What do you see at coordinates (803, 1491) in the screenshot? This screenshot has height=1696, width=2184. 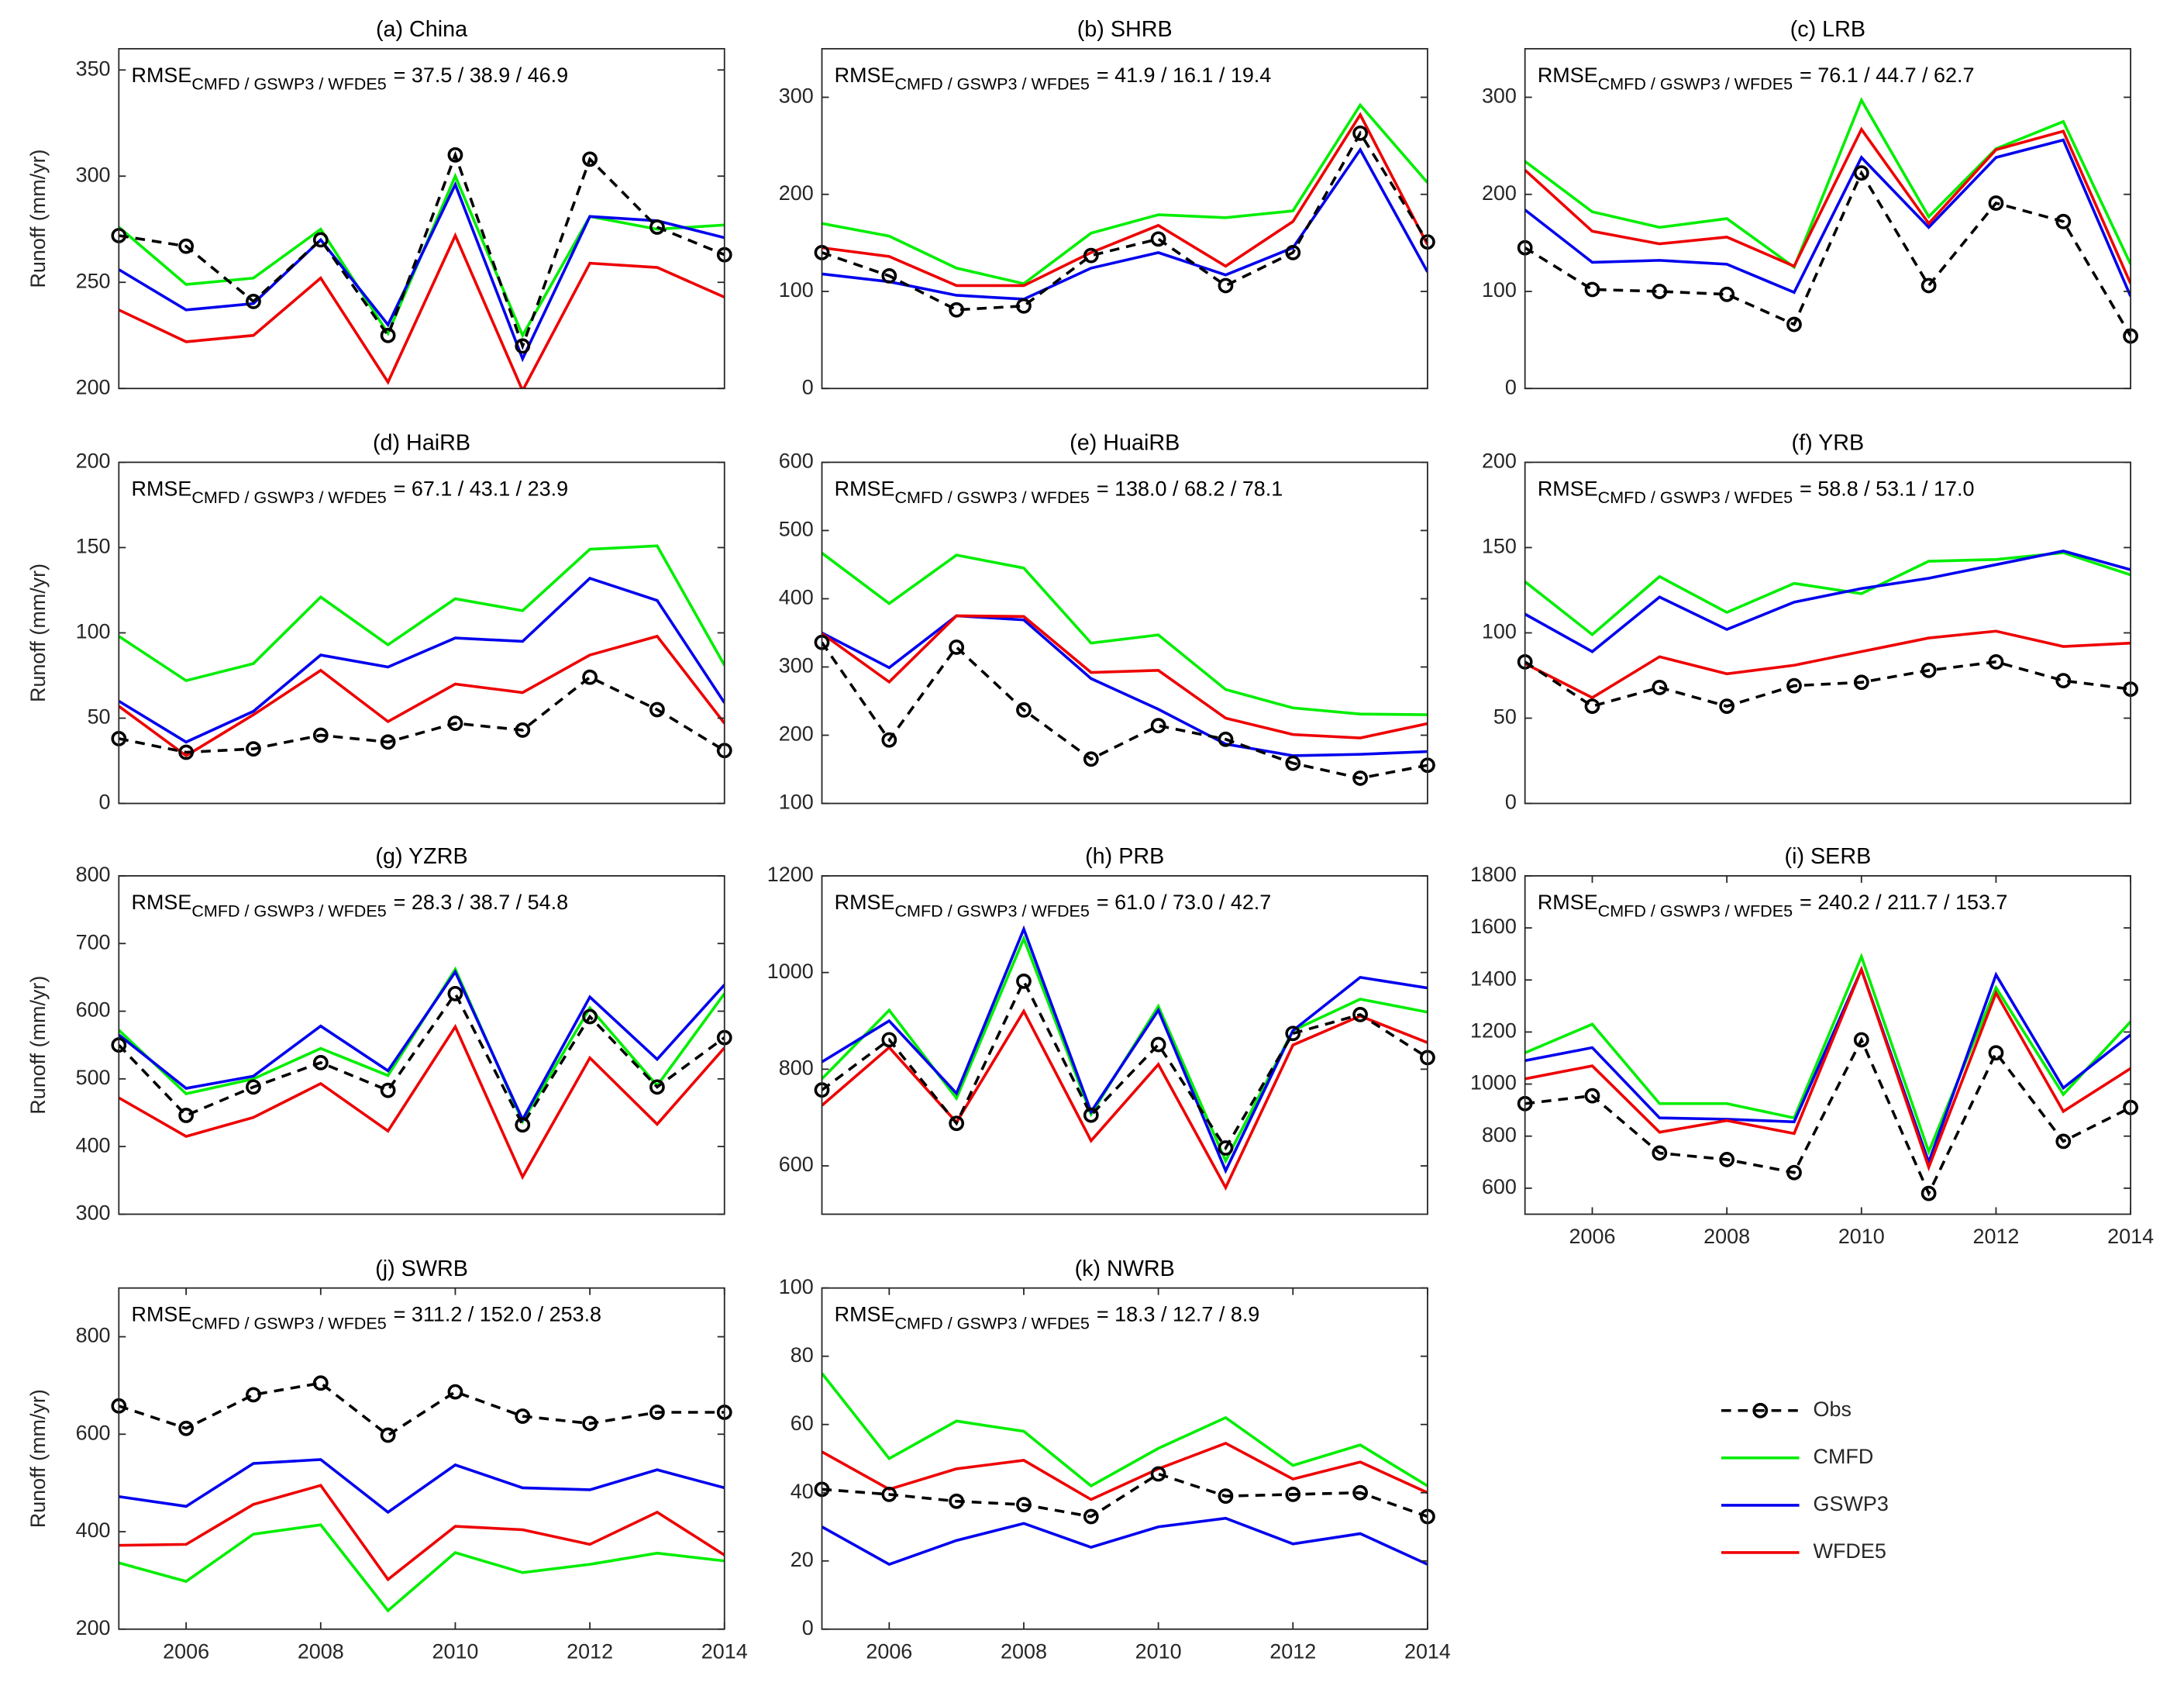 I see `y-tick-label: 40` at bounding box center [803, 1491].